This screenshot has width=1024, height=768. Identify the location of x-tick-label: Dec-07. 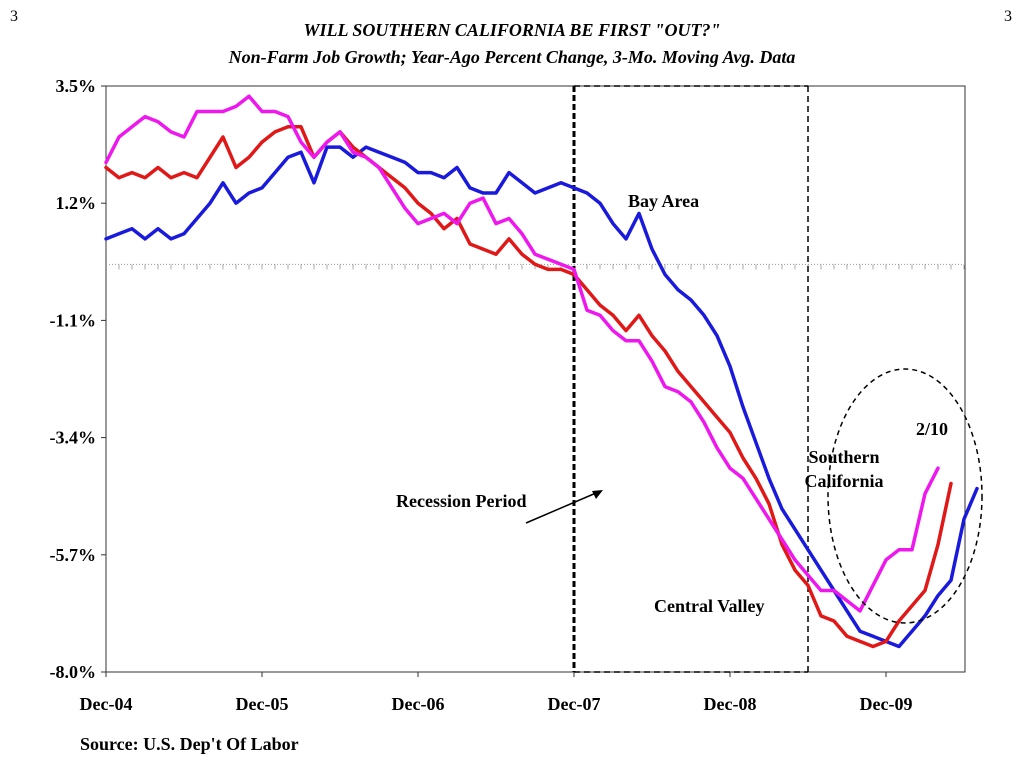
(574, 704).